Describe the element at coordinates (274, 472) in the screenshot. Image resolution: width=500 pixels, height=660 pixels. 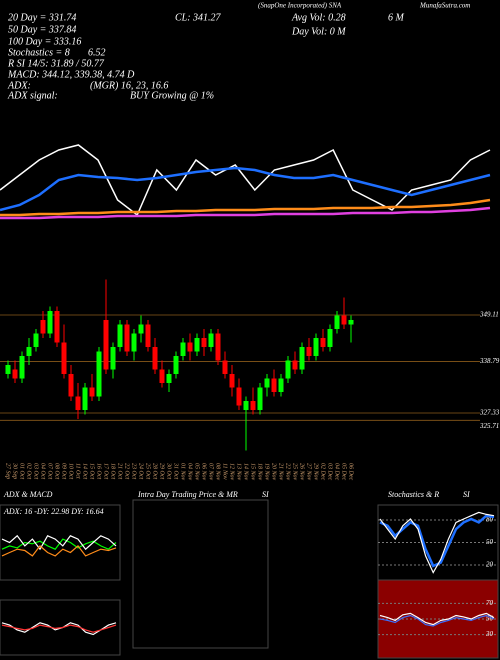
I see `x-tick-label: 20 Nov` at that location.